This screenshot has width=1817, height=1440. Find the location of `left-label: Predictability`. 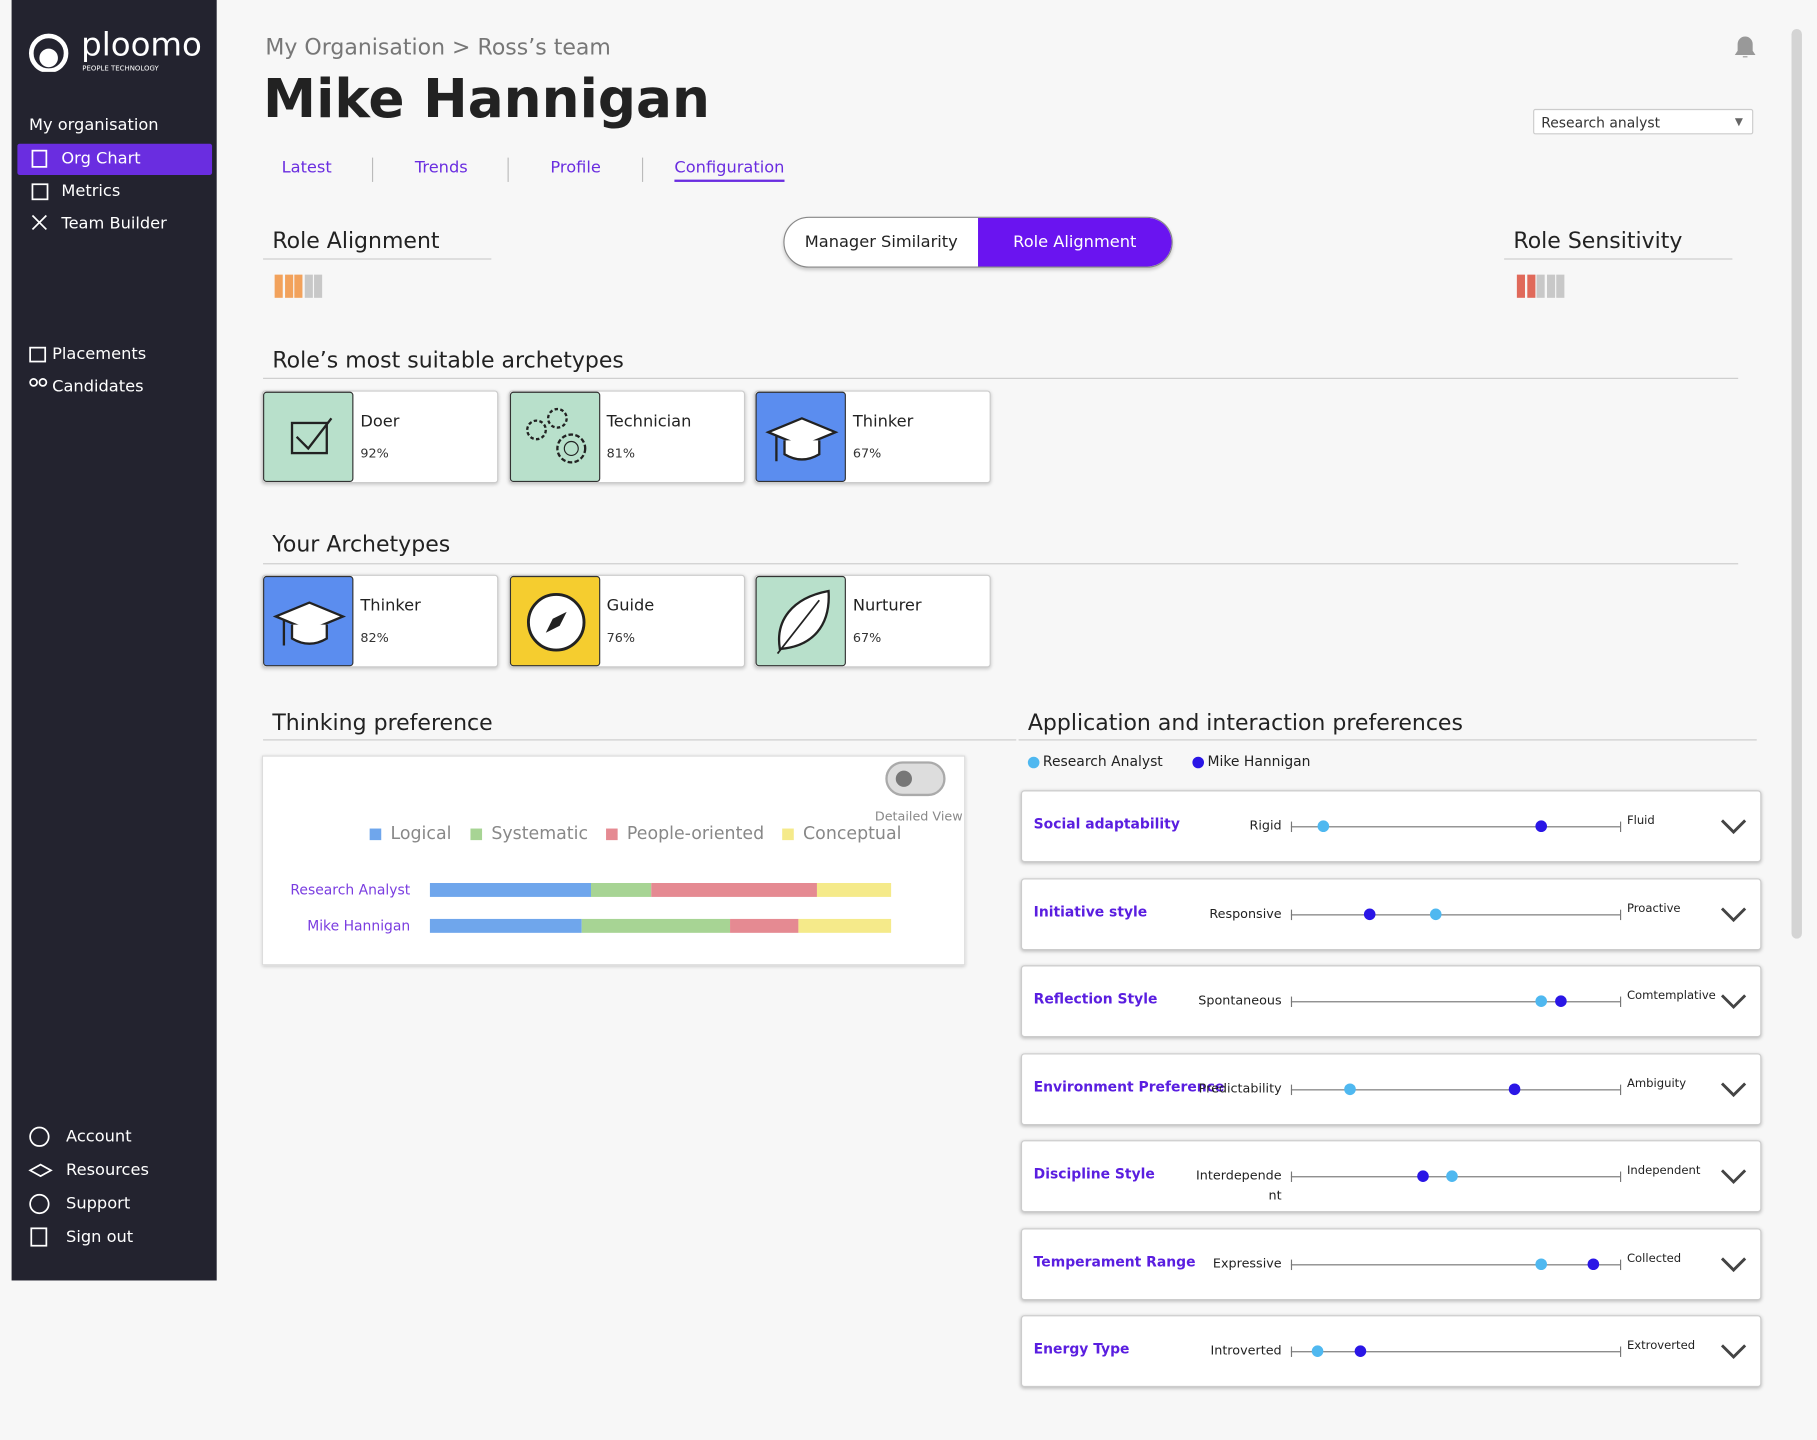

left-label: Predictability is located at coordinates (1240, 1088).